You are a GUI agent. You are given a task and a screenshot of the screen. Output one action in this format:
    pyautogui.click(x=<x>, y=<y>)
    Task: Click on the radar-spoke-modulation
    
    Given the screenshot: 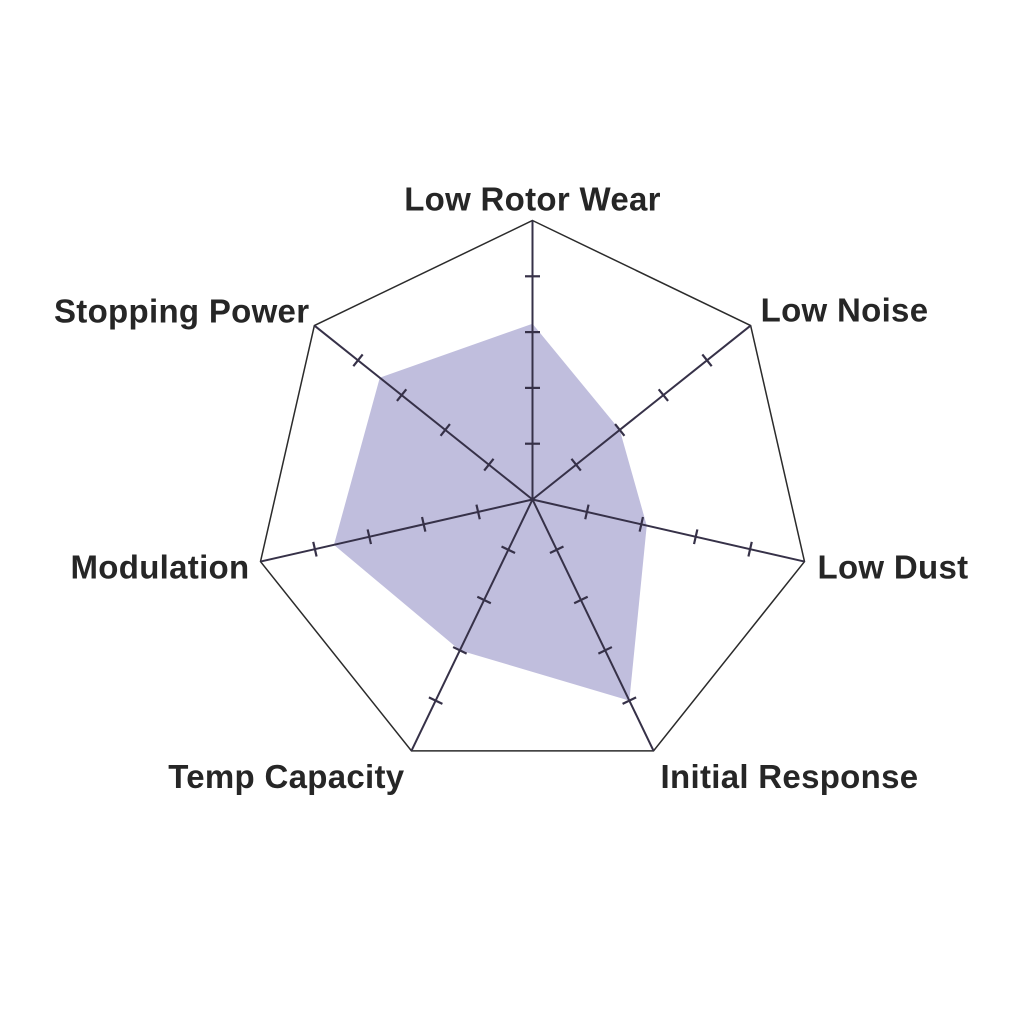 What is the action you would take?
    pyautogui.click(x=396, y=530)
    